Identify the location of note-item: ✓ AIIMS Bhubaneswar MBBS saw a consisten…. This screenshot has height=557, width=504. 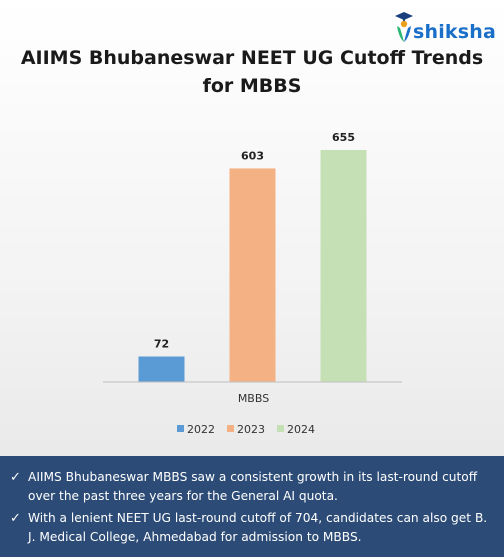
(253, 487).